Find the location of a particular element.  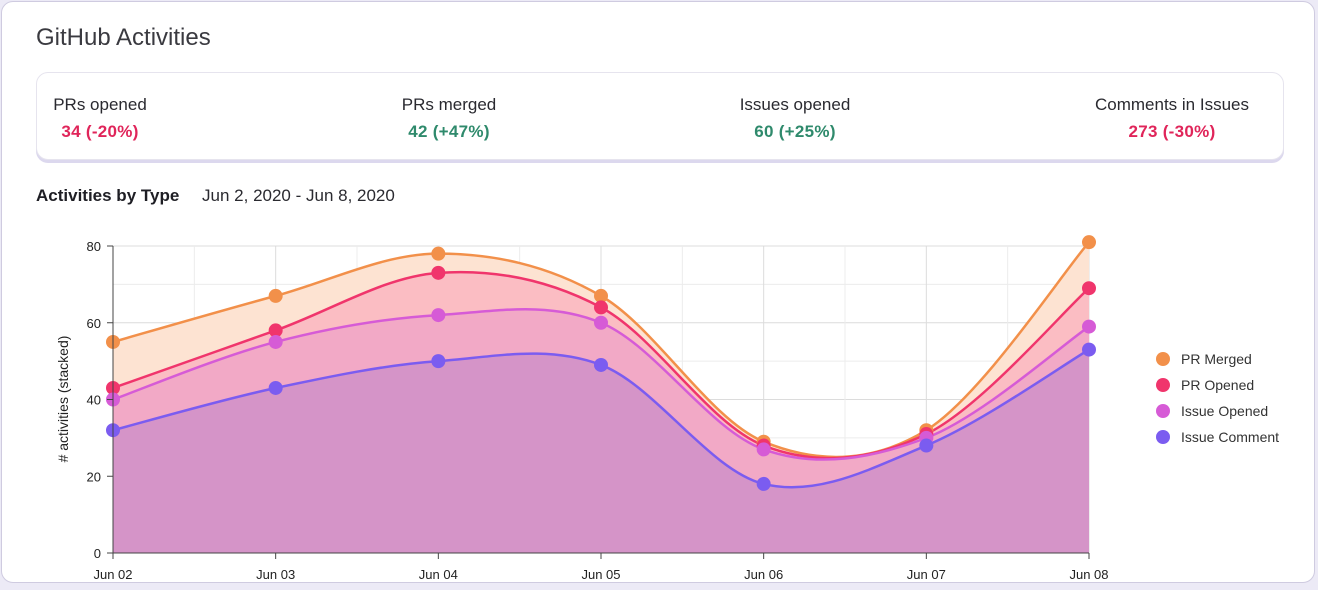

stat-label: PRs merged is located at coordinates (449, 104).